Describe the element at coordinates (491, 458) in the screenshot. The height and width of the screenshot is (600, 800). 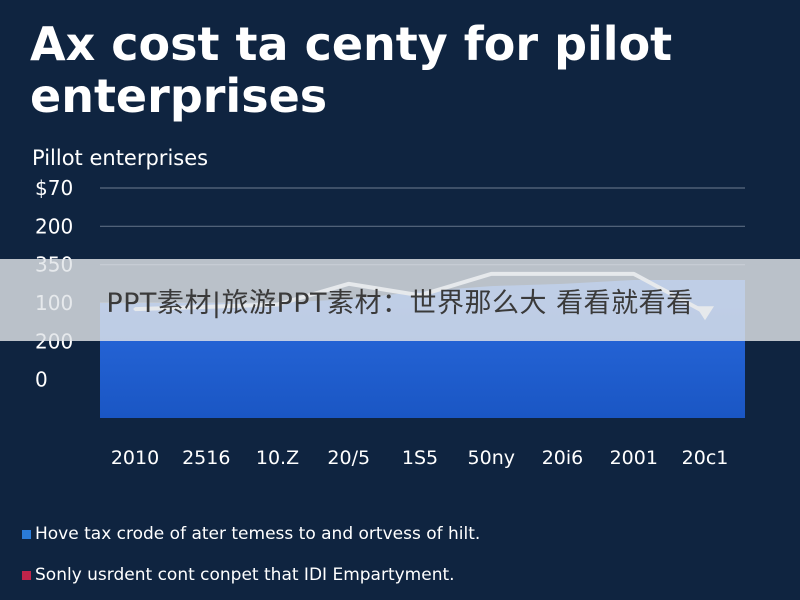
I see `x-tick-label: 50ny` at that location.